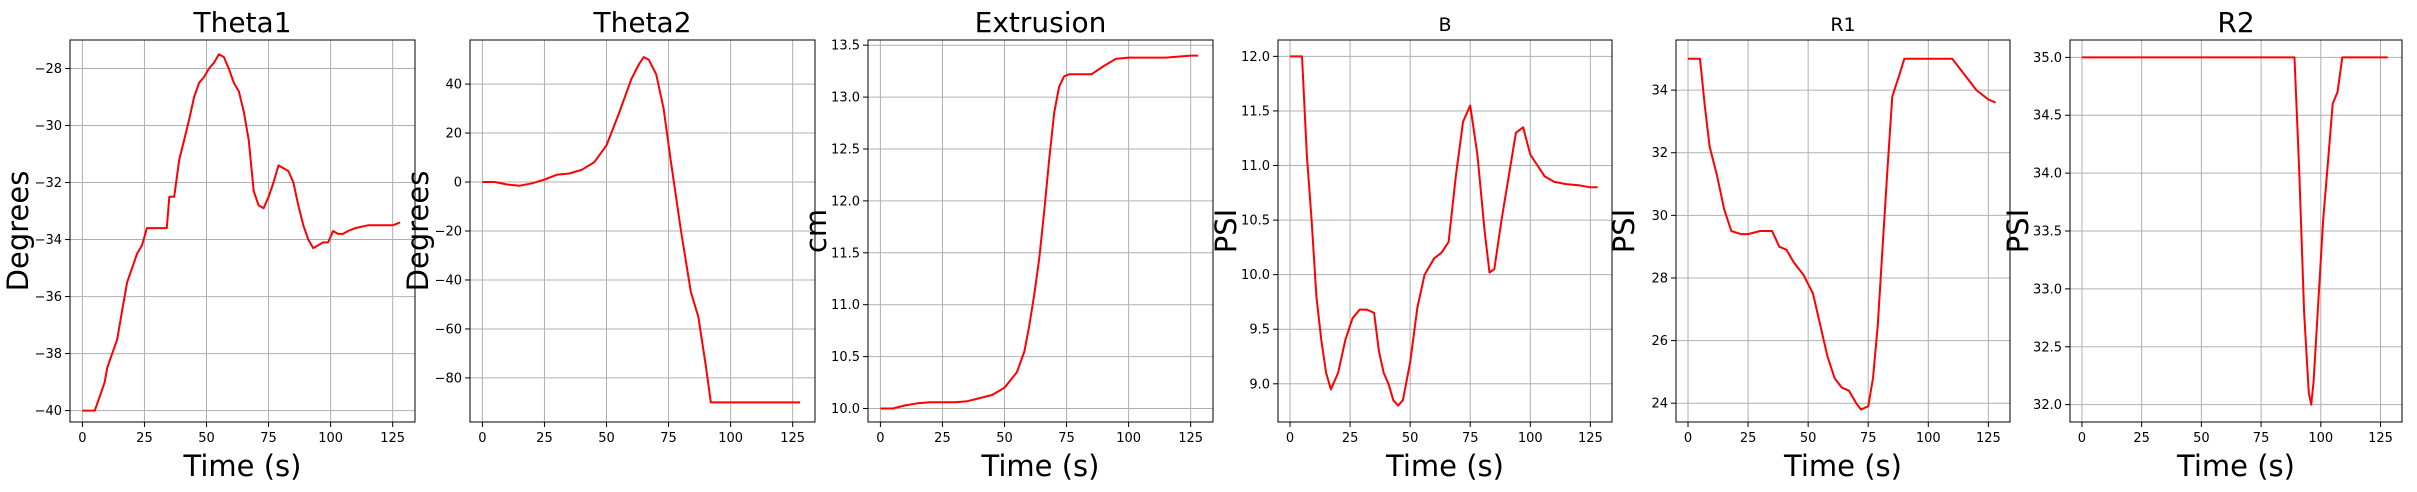  Describe the element at coordinates (2047, 405) in the screenshot. I see `y-tick-label: 32.0` at that location.